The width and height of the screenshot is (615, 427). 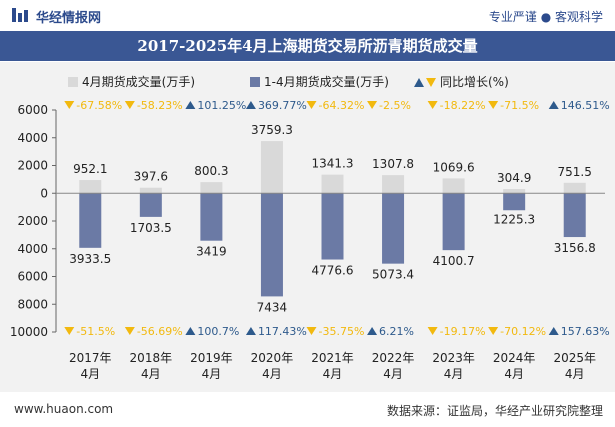 What do you see at coordinates (396, 331) in the screenshot?
I see `growth-label-cumulative: 6.21%` at bounding box center [396, 331].